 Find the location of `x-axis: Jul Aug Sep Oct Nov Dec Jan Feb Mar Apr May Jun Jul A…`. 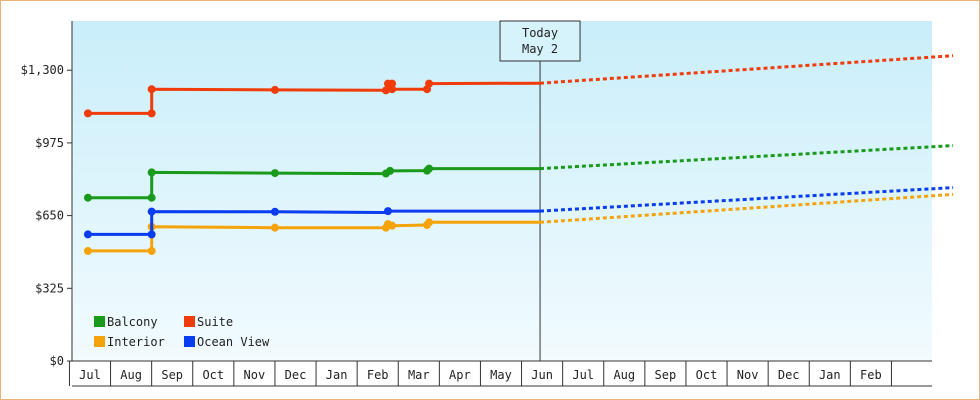

x-axis: Jul Aug Sep Oct Nov Dec Jan Feb Mar Apr May Jun Jul A… is located at coordinates (500, 373).